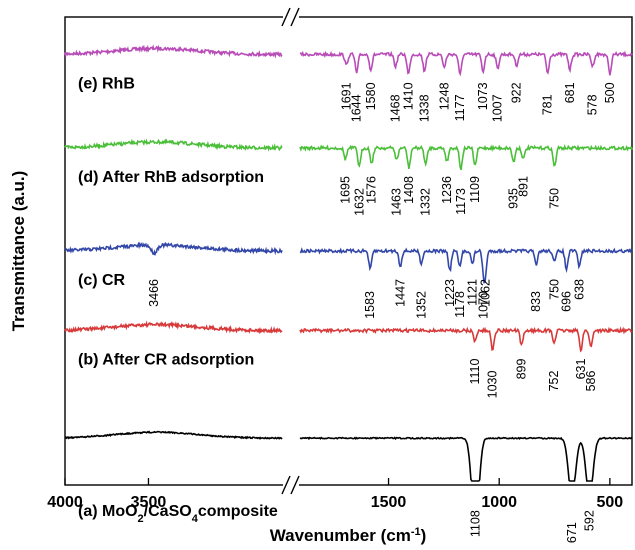  I want to click on peak-label: 1410, so click(408, 96).